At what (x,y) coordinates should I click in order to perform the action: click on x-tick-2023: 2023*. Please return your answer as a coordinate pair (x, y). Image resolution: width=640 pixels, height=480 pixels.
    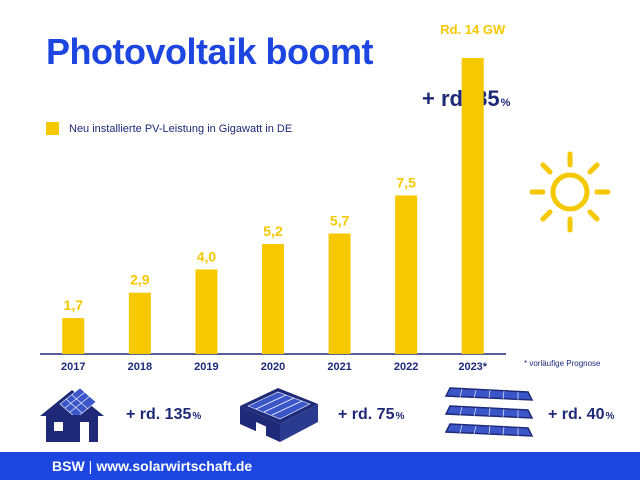
    Looking at the image, I should click on (472, 367).